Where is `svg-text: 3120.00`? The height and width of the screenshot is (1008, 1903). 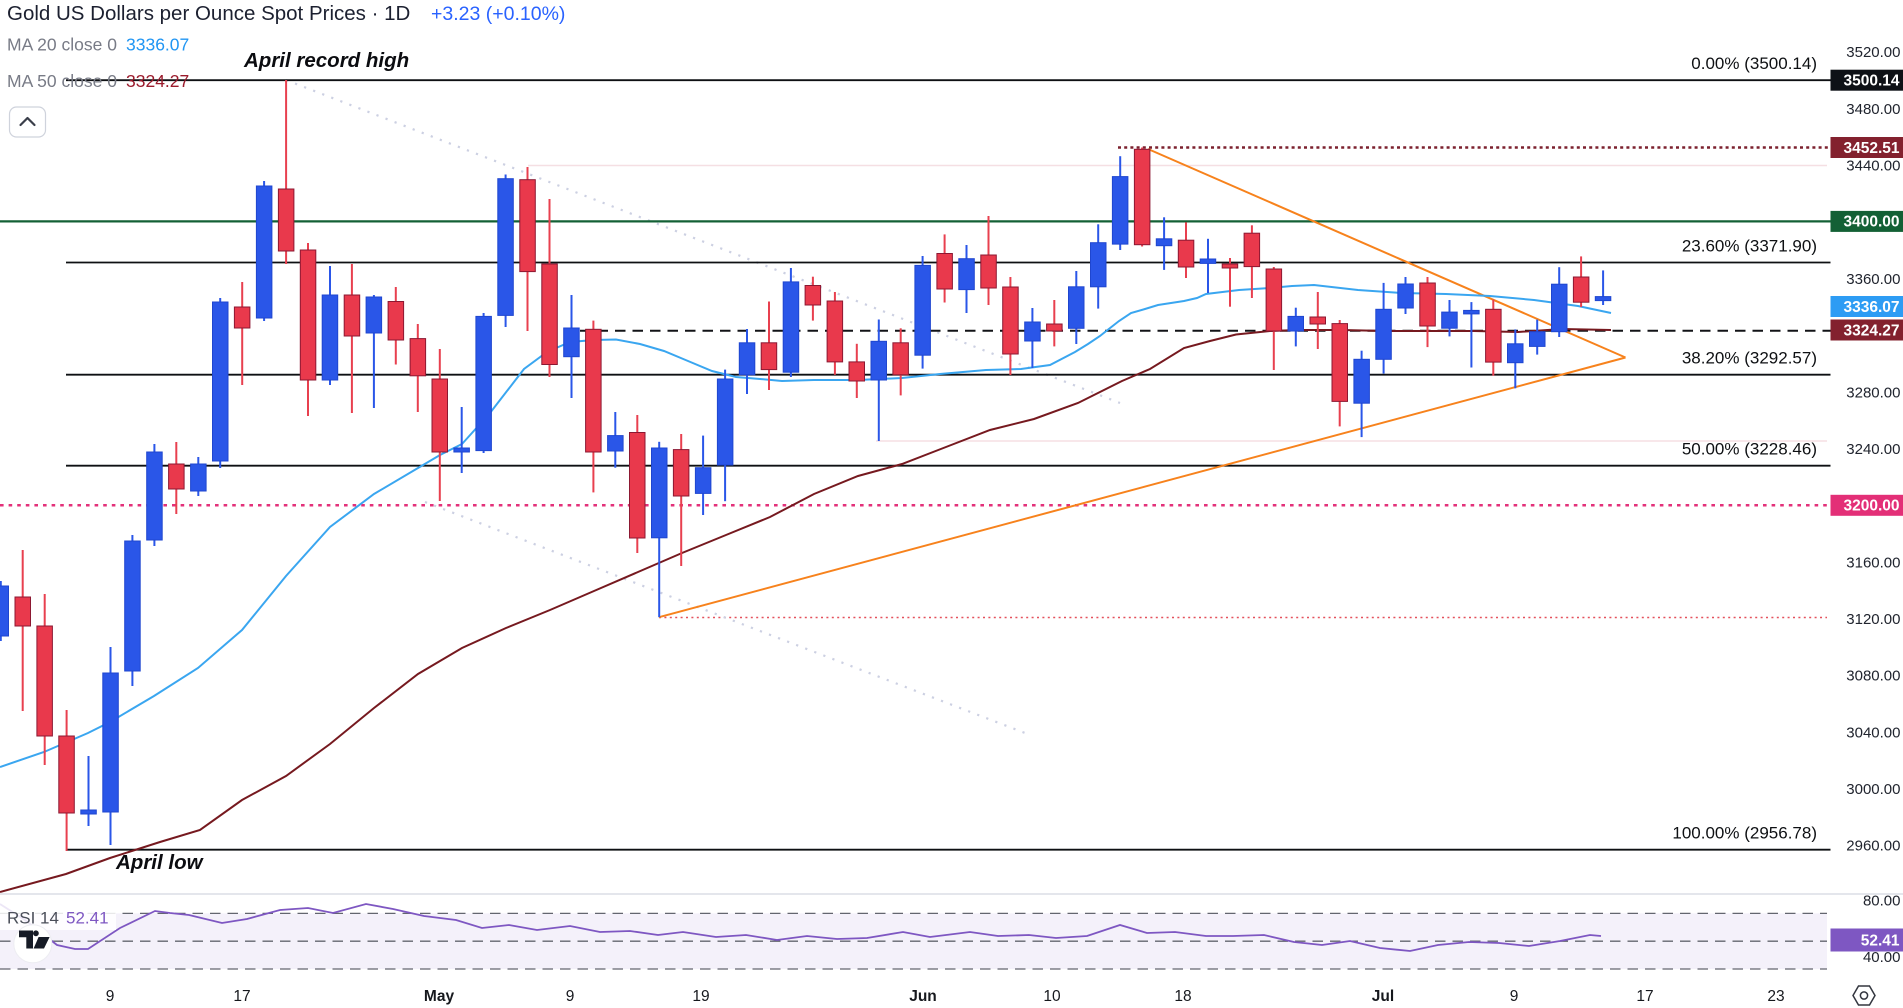 svg-text: 3120.00 is located at coordinates (1873, 619).